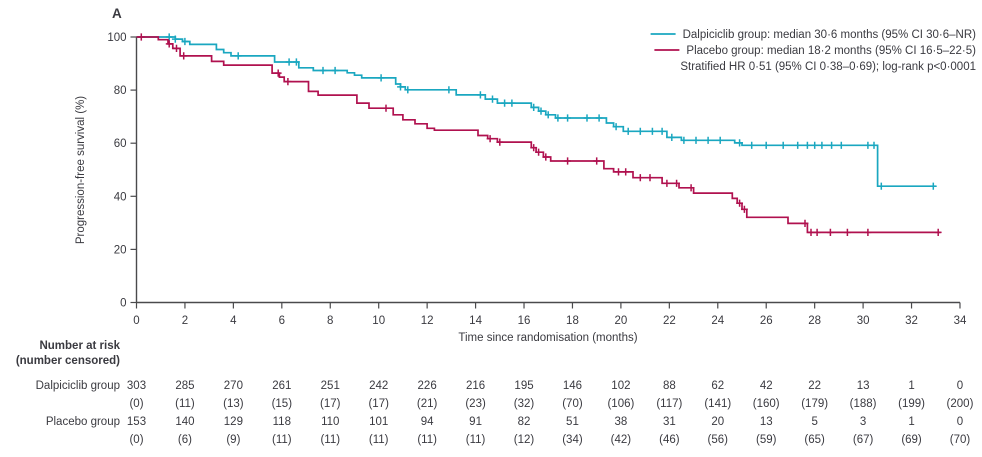  What do you see at coordinates (814, 321) in the screenshot?
I see `x-tick-label: 28` at bounding box center [814, 321].